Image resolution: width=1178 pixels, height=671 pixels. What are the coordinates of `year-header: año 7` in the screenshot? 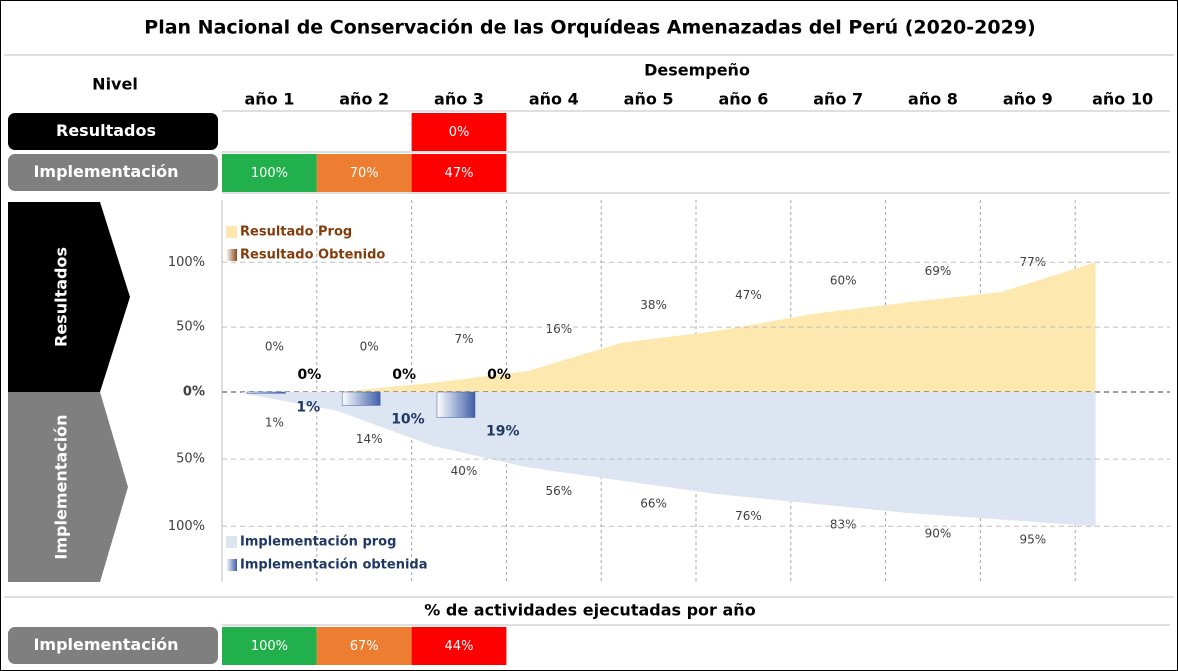 It's located at (838, 99).